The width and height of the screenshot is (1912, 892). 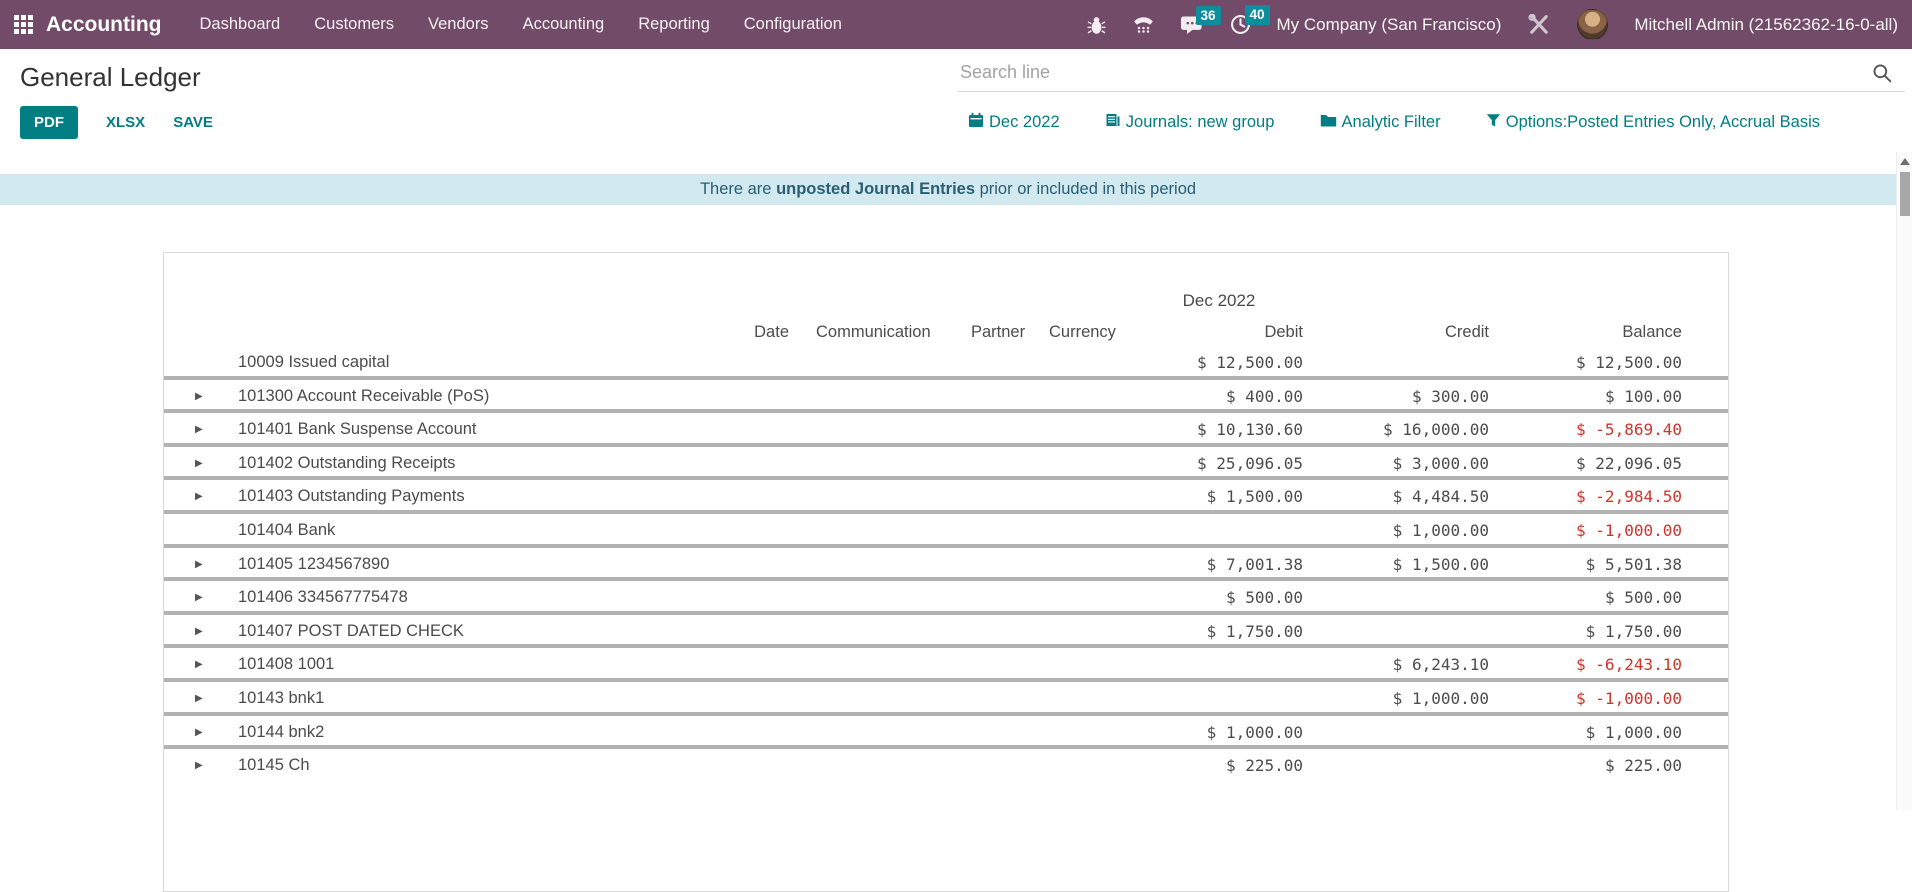 I want to click on period-column-header: Dec 2022, so click(x=1219, y=301).